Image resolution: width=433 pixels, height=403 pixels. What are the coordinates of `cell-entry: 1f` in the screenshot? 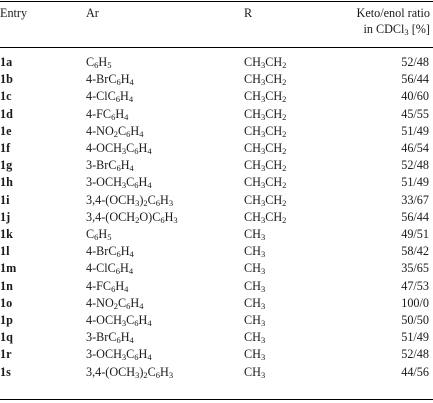 It's located at (5, 148).